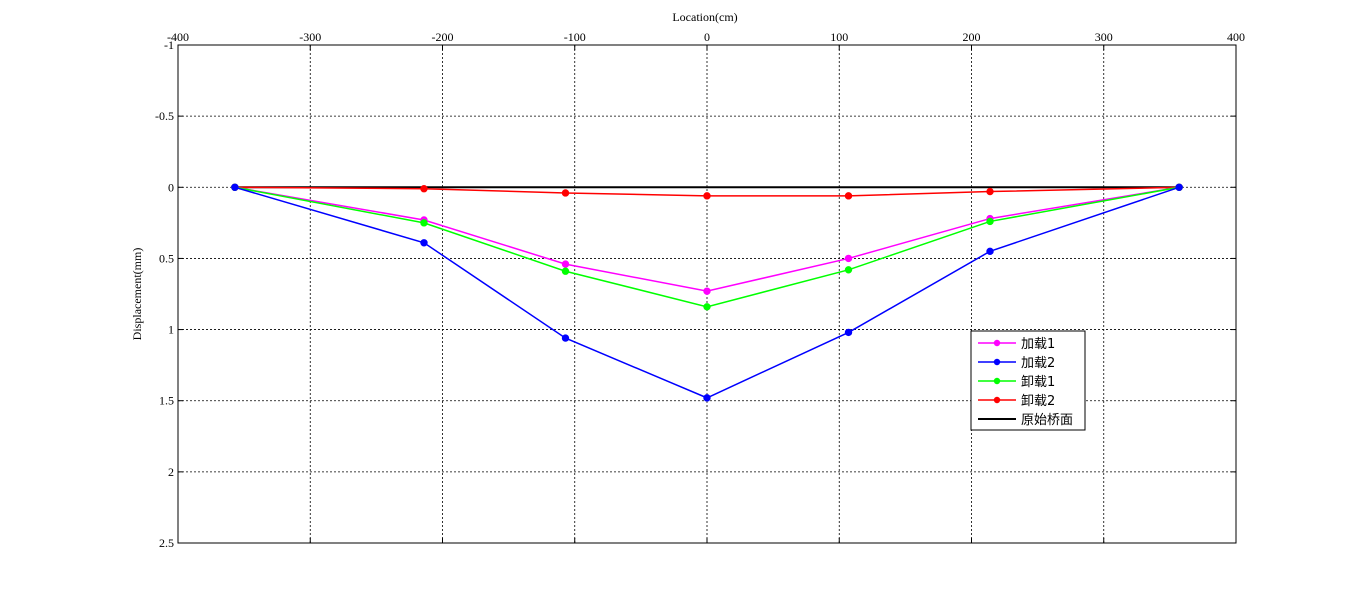  I want to click on y-axis-label: Displacement(mm), so click(137, 294).